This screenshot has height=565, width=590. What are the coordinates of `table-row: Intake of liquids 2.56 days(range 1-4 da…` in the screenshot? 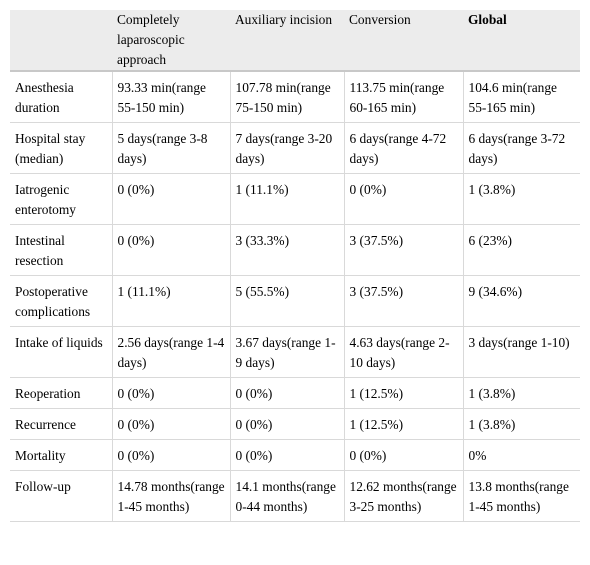 It's located at (295, 352).